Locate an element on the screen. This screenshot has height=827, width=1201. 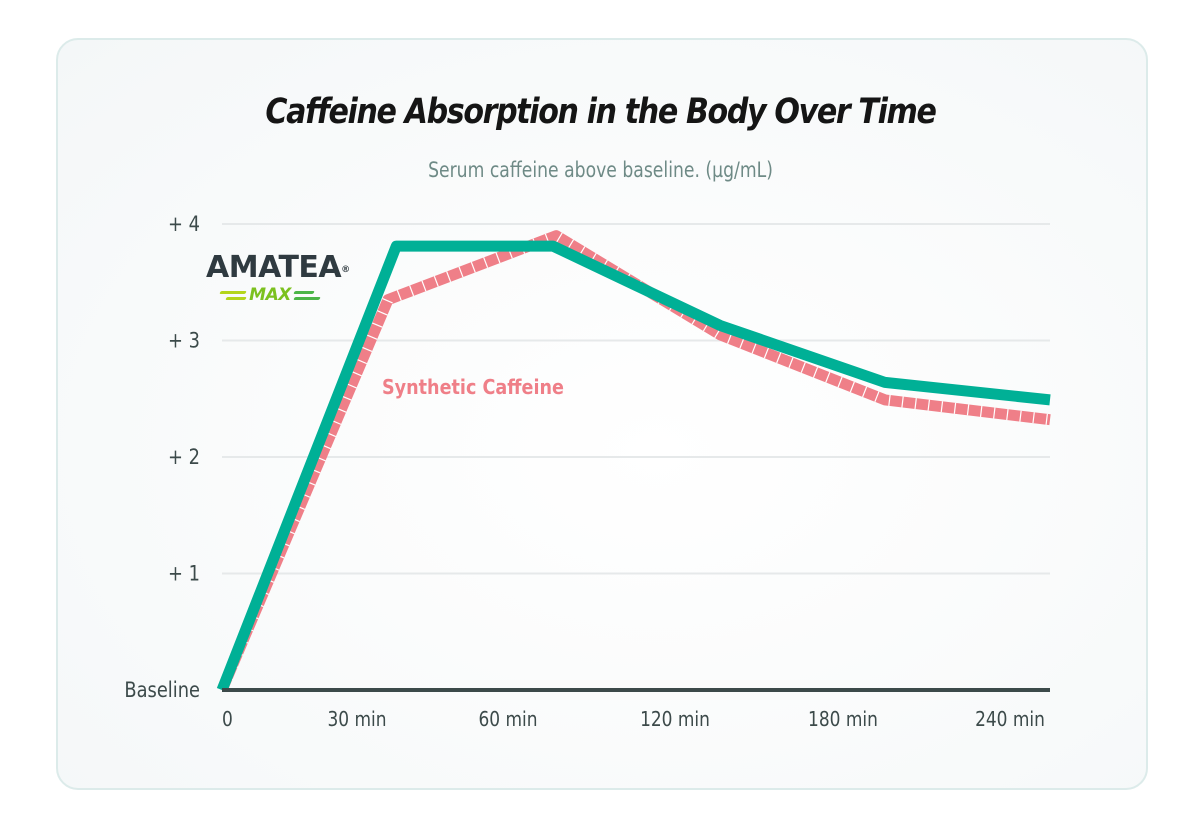
logo-brand: AMATEA® is located at coordinates (278, 267).